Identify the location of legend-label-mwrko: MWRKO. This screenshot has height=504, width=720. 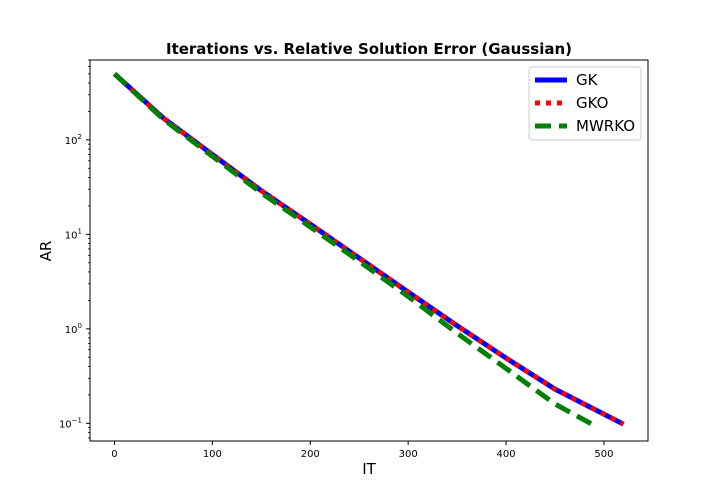
(605, 126).